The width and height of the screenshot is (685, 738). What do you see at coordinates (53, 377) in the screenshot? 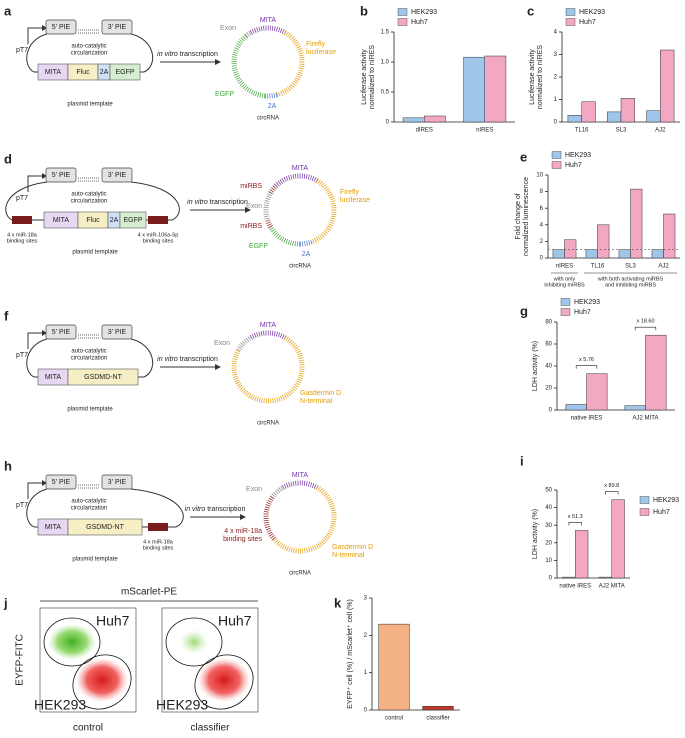
I see `block-label: MITA` at bounding box center [53, 377].